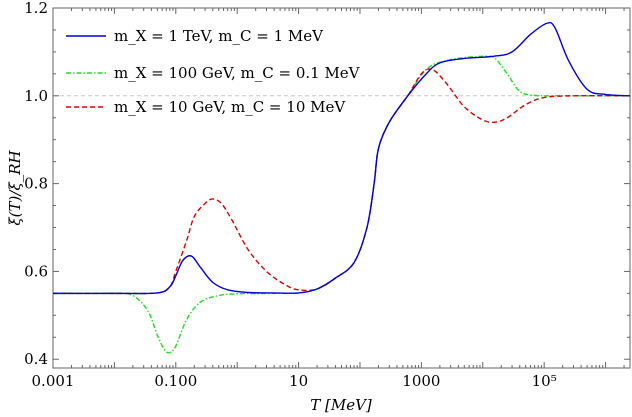 The image size is (632, 417). Describe the element at coordinates (36, 96) in the screenshot. I see `y-tick-label: 1.0` at that location.